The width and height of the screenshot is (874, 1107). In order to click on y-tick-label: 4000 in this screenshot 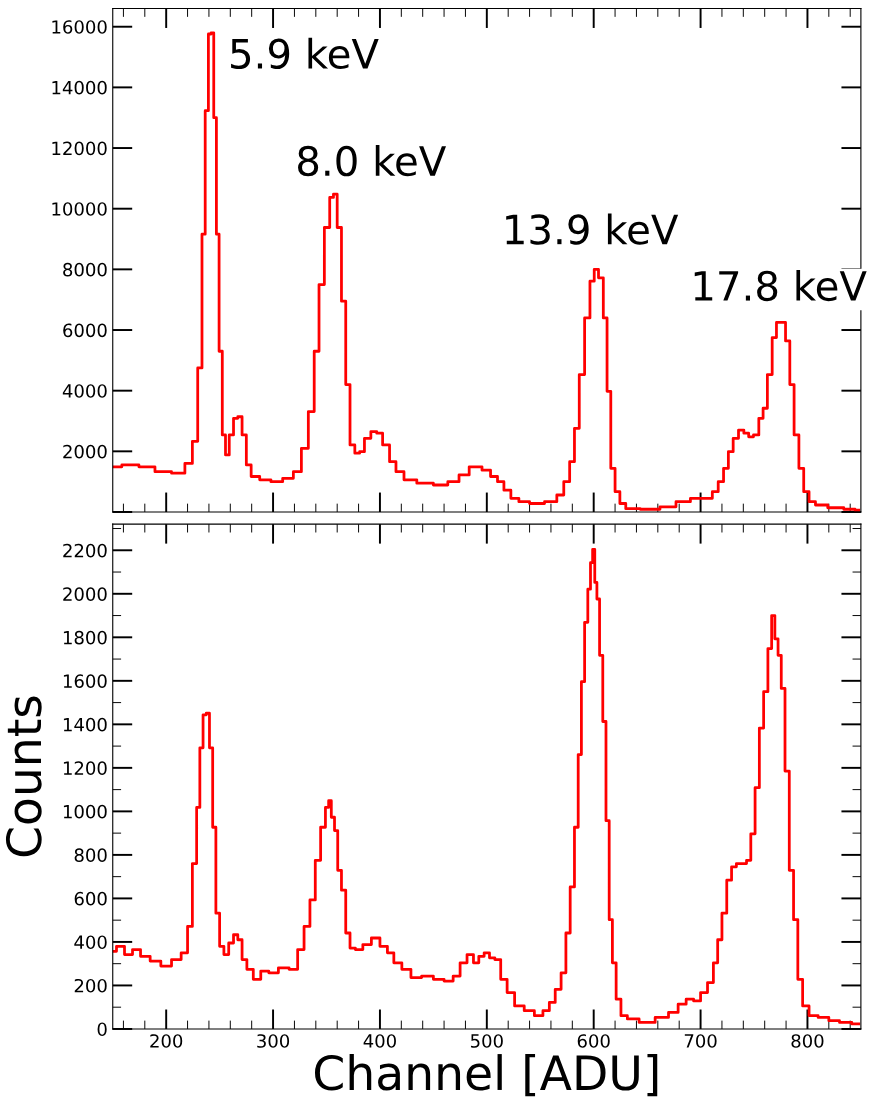, I will do `click(84, 391)`.